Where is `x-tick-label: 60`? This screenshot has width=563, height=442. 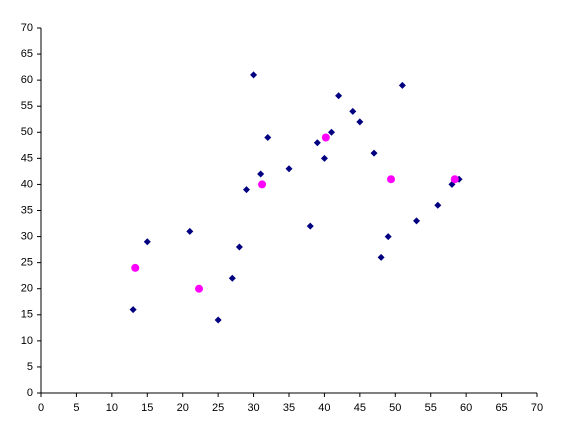
x-tick-label: 60 is located at coordinates (466, 408).